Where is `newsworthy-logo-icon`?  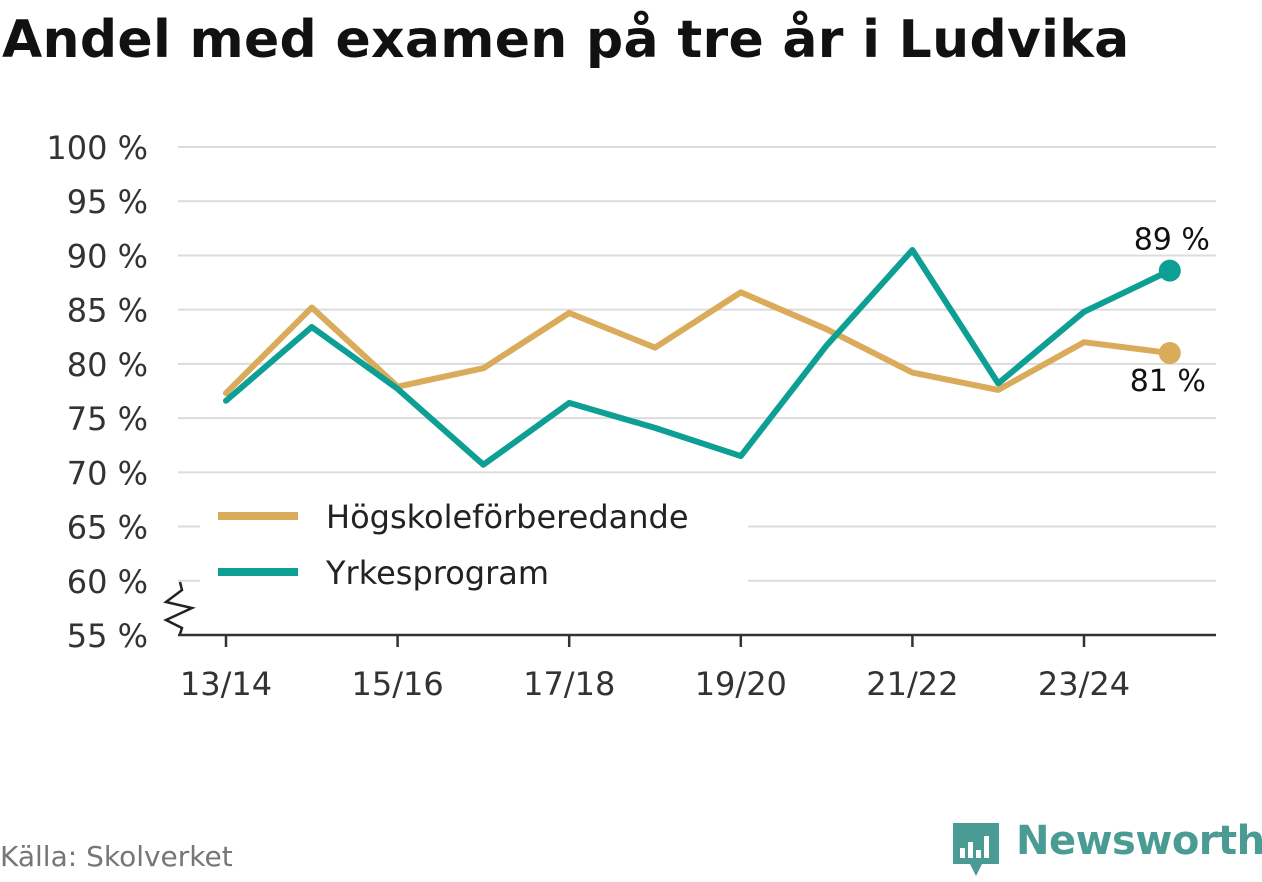
newsworthy-logo-icon is located at coordinates (976, 849).